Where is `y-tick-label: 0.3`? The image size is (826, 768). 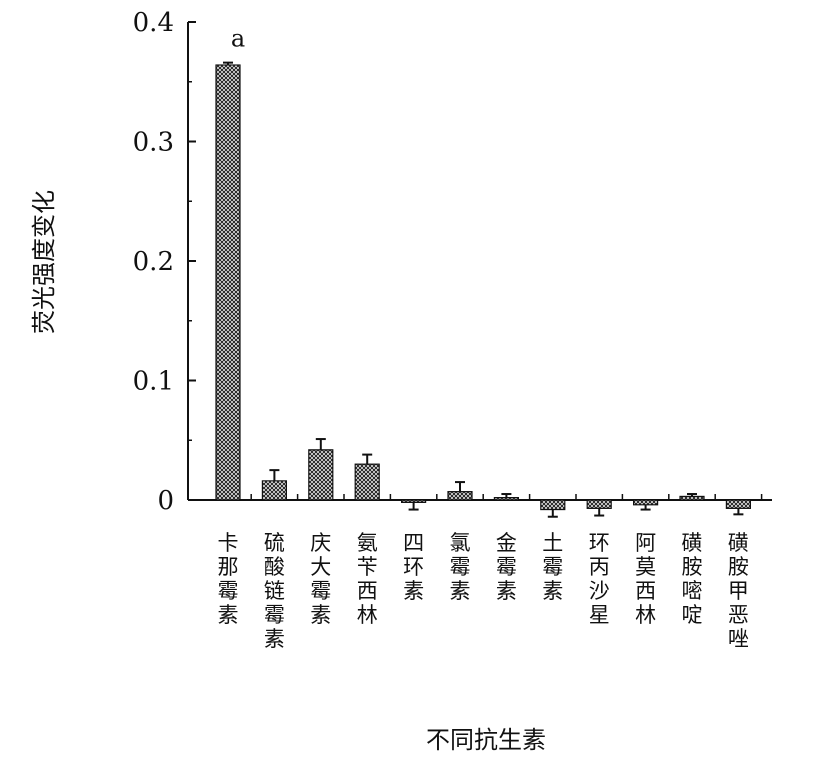 y-tick-label: 0.3 is located at coordinates (153, 143).